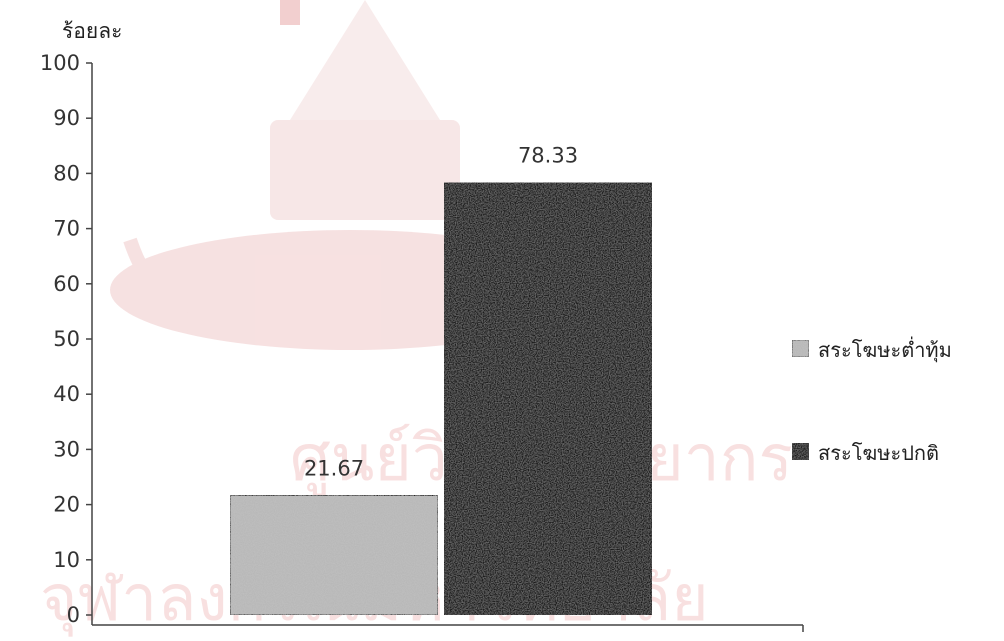 Image resolution: width=1004 pixels, height=641 pixels. I want to click on y-tick-label: 30, so click(66, 449).